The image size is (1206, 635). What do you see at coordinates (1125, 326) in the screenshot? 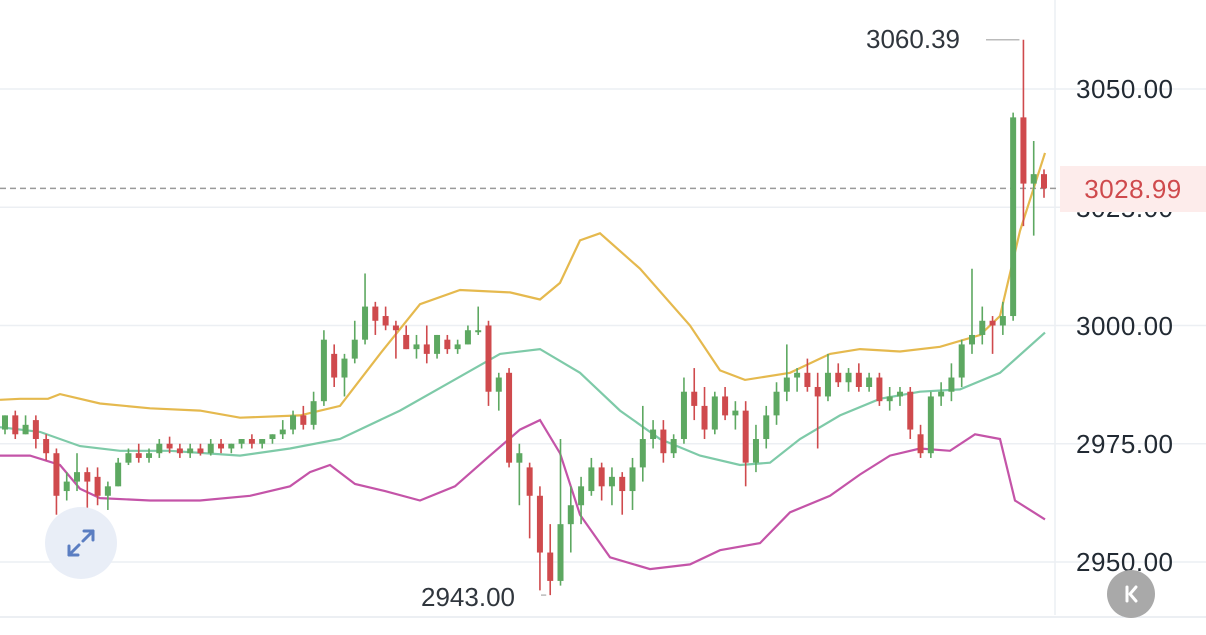
I see `y-tick-label: 3000.00` at bounding box center [1125, 326].